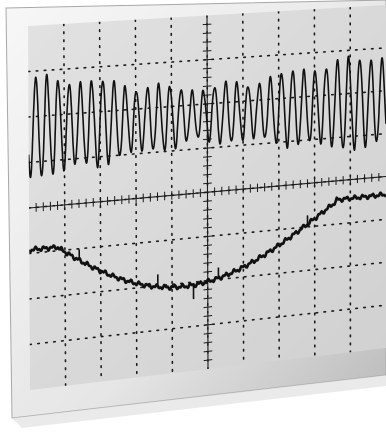  What do you see at coordinates (193, 257) in the screenshot?
I see `lower-trace-spikes` at bounding box center [193, 257].